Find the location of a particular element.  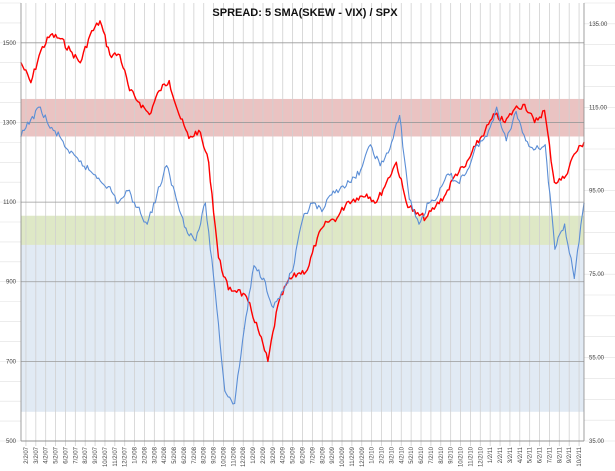

x-axis-tick-label: 12/2/10 is located at coordinates (481, 456).